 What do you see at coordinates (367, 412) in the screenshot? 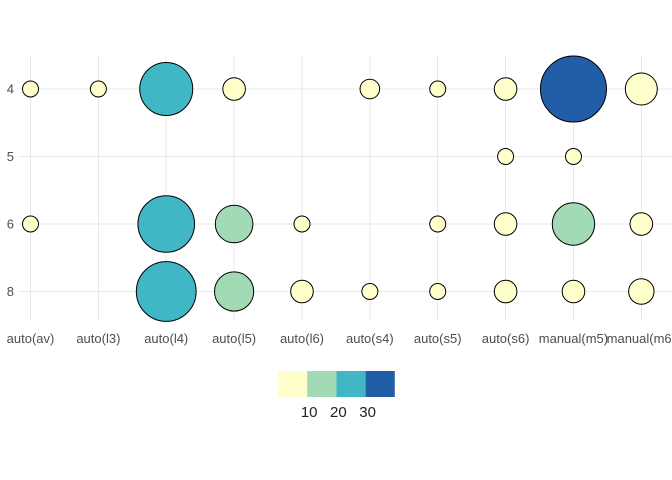
I see `legend-tick-label-30: 30` at bounding box center [367, 412].